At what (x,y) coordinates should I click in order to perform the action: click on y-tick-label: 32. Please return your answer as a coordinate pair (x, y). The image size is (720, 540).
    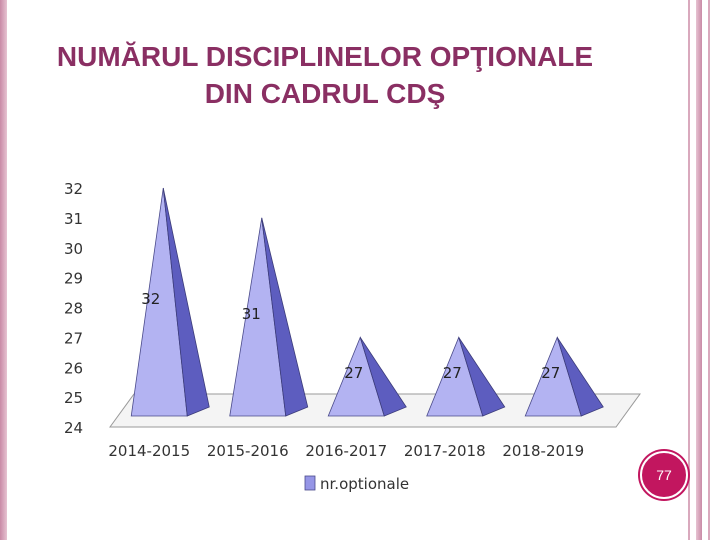
    Looking at the image, I should click on (73, 189).